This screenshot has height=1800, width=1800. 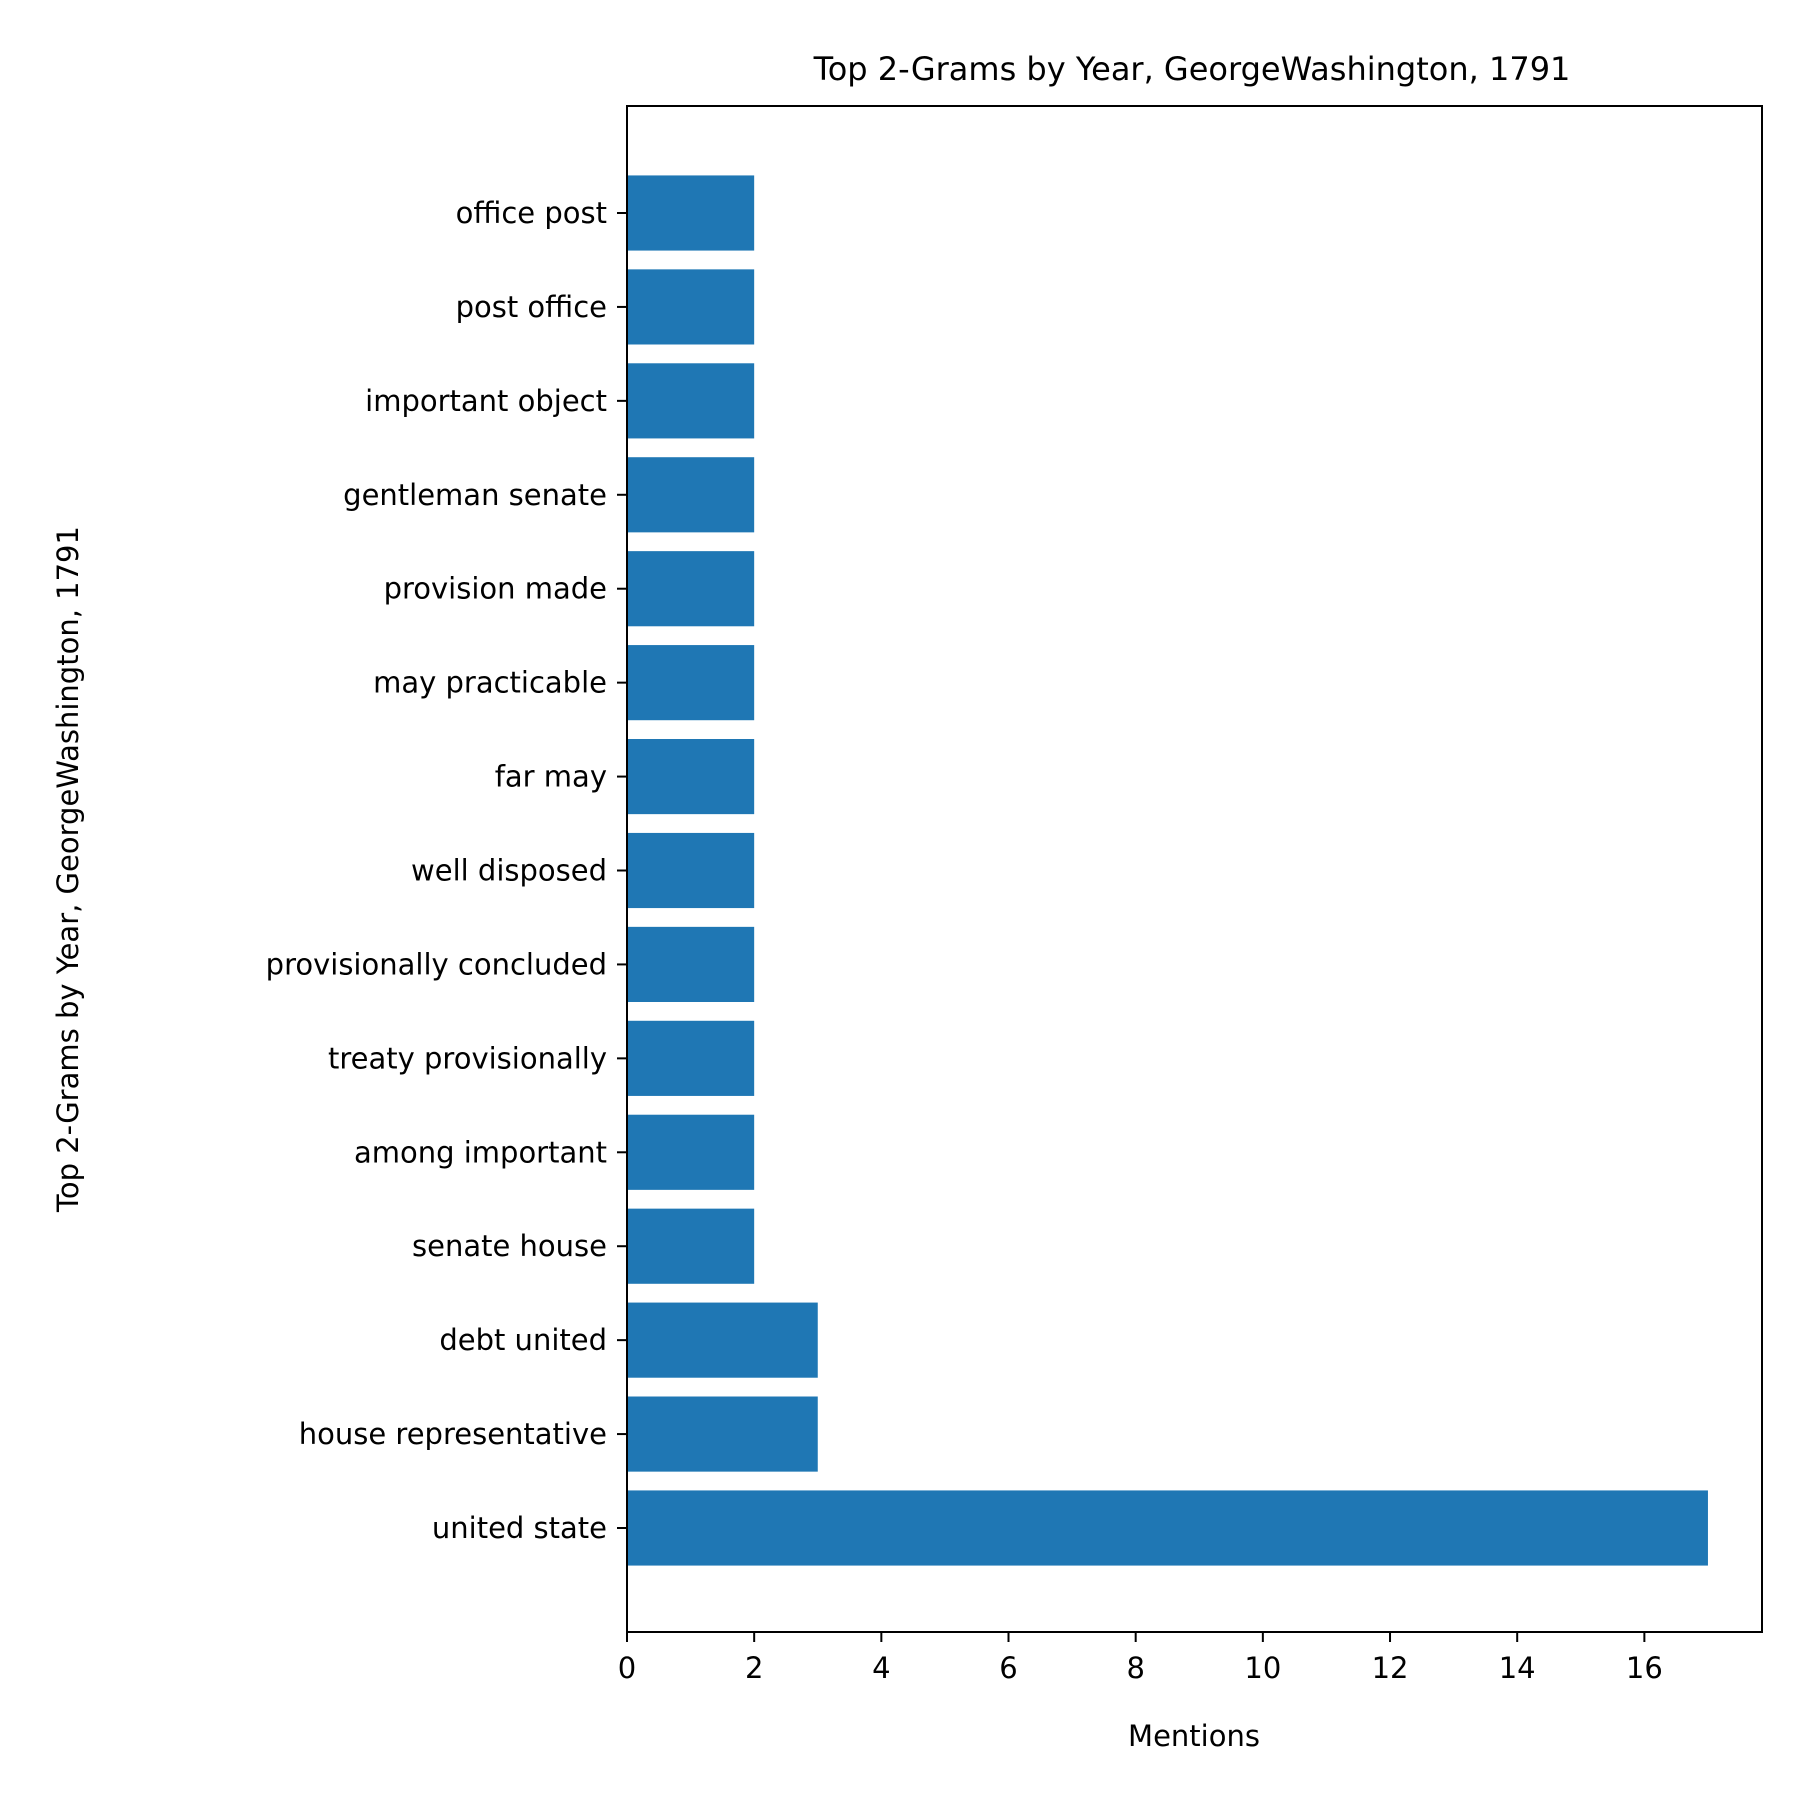 What do you see at coordinates (691, 307) in the screenshot?
I see `bar-post-office` at bounding box center [691, 307].